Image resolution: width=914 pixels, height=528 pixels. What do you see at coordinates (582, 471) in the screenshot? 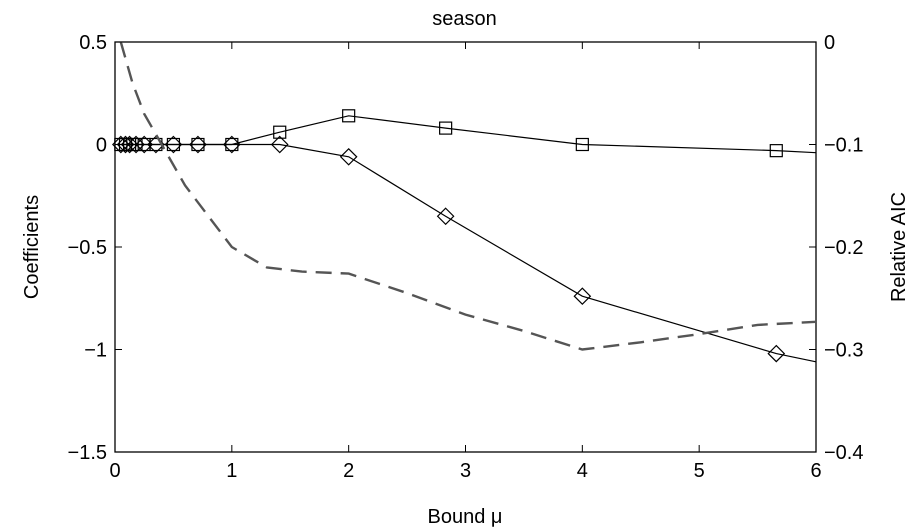
I see `x-tick-label: 4` at bounding box center [582, 471].